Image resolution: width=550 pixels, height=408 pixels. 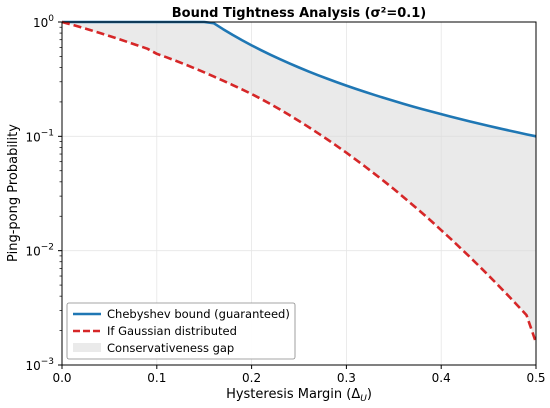 What do you see at coordinates (87, 347) in the screenshot?
I see `legend-swatch-gap` at bounding box center [87, 347].